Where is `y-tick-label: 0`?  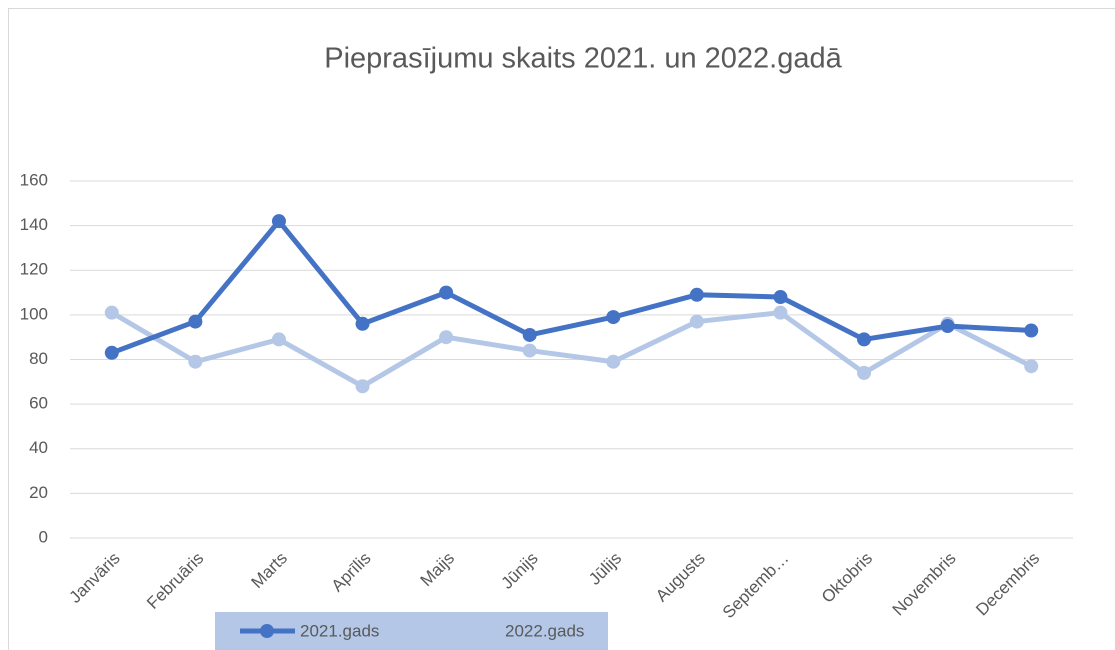
y-tick-label: 0 is located at coordinates (43, 536).